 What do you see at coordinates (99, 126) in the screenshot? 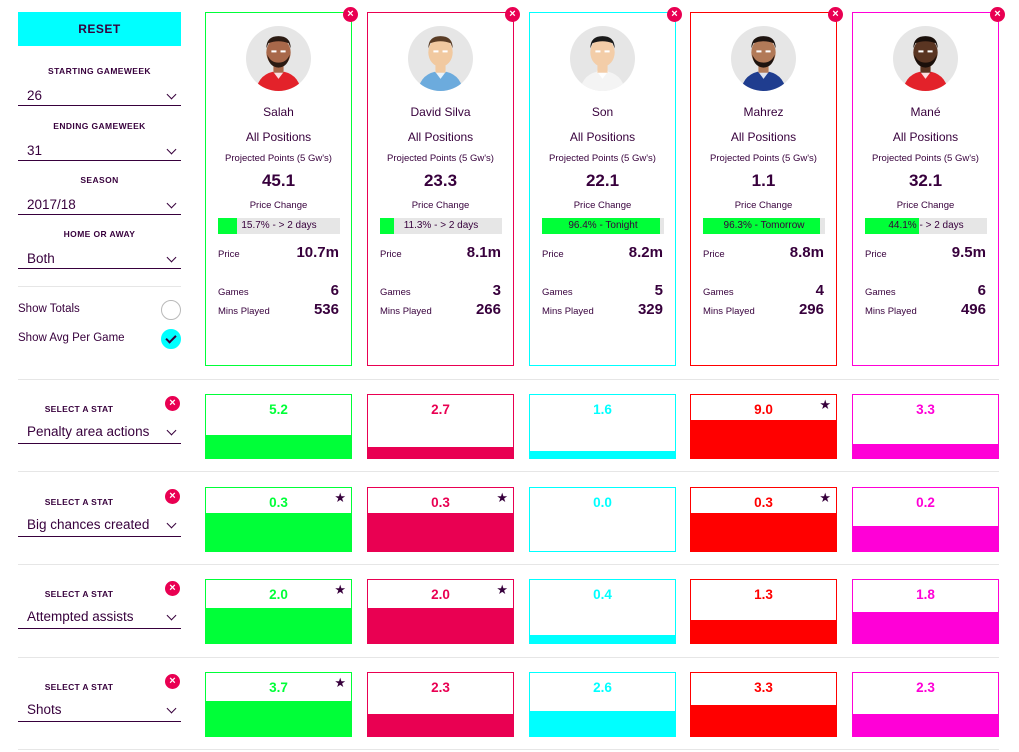
I see `ending-gameweek-label: ENDING GAMEWEEK` at bounding box center [99, 126].